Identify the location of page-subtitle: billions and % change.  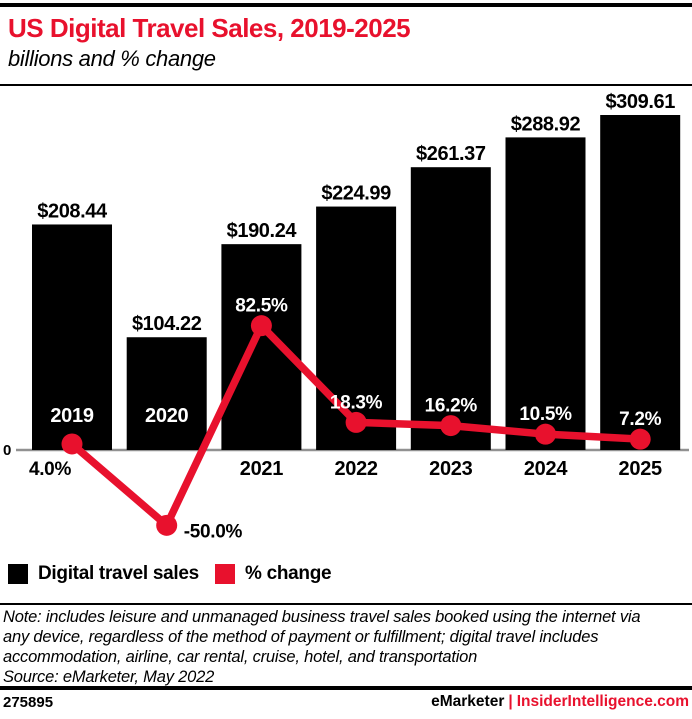
(112, 58).